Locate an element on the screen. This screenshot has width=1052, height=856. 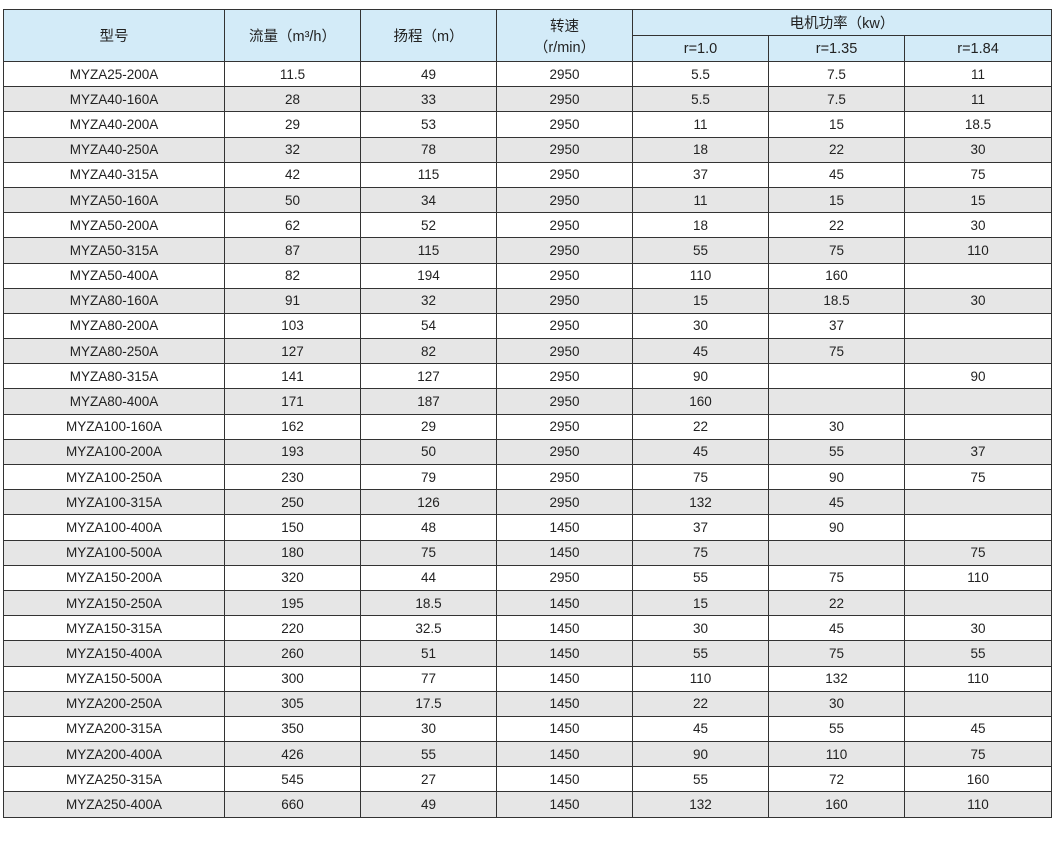
cell-model: MYZA40-200A is located at coordinates (114, 124).